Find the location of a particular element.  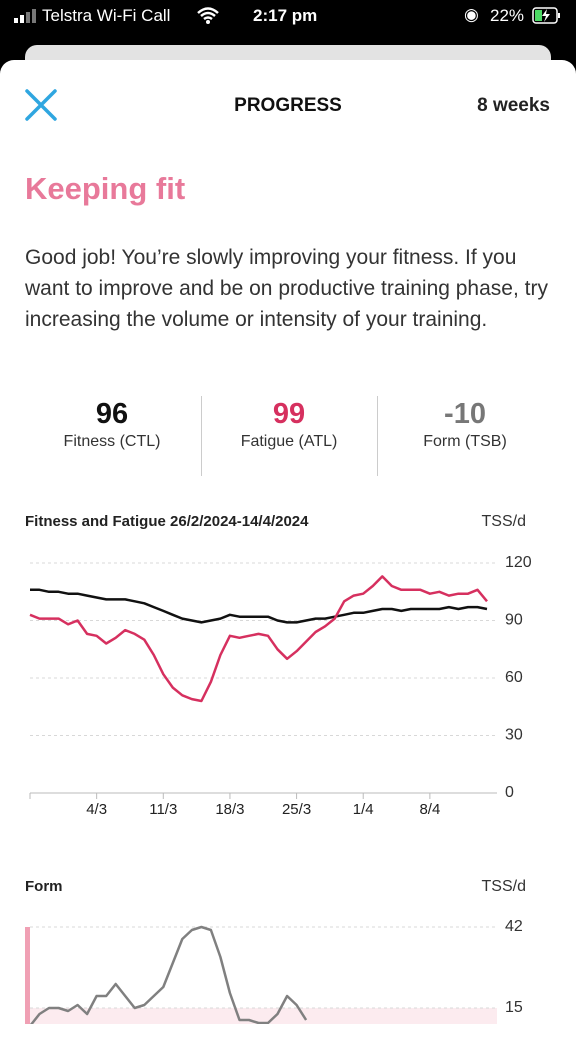

stat: 99 Fatigue (ATL) is located at coordinates (288, 436).